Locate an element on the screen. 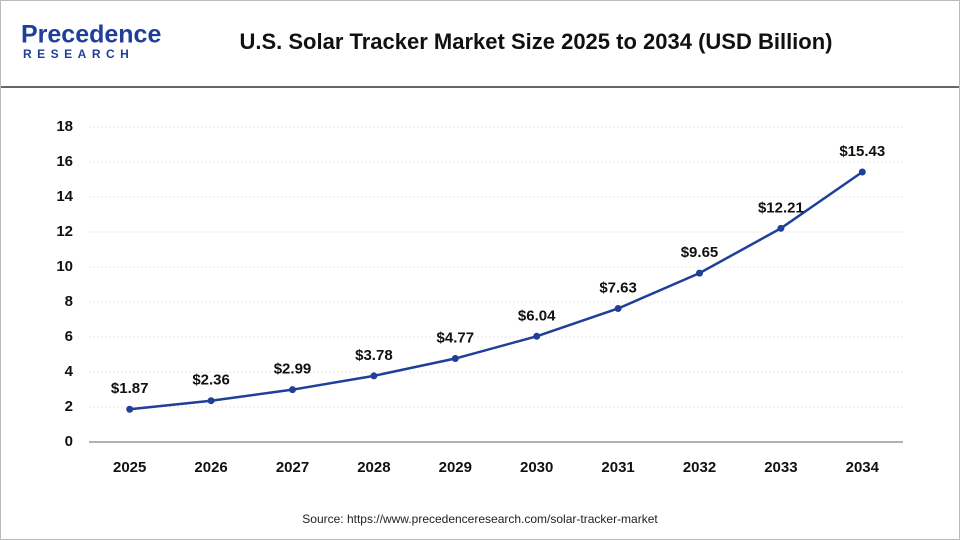 This screenshot has height=540, width=960. x-tick-label: 2032 is located at coordinates (699, 467).